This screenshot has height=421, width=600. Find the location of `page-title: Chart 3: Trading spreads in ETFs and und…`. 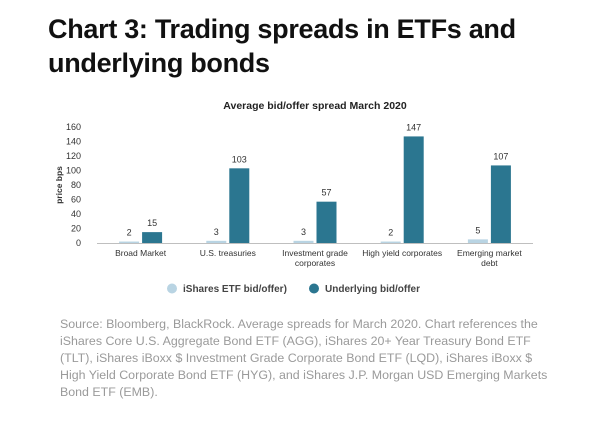

page-title: Chart 3: Trading spreads in ETFs and und… is located at coordinates (282, 46).